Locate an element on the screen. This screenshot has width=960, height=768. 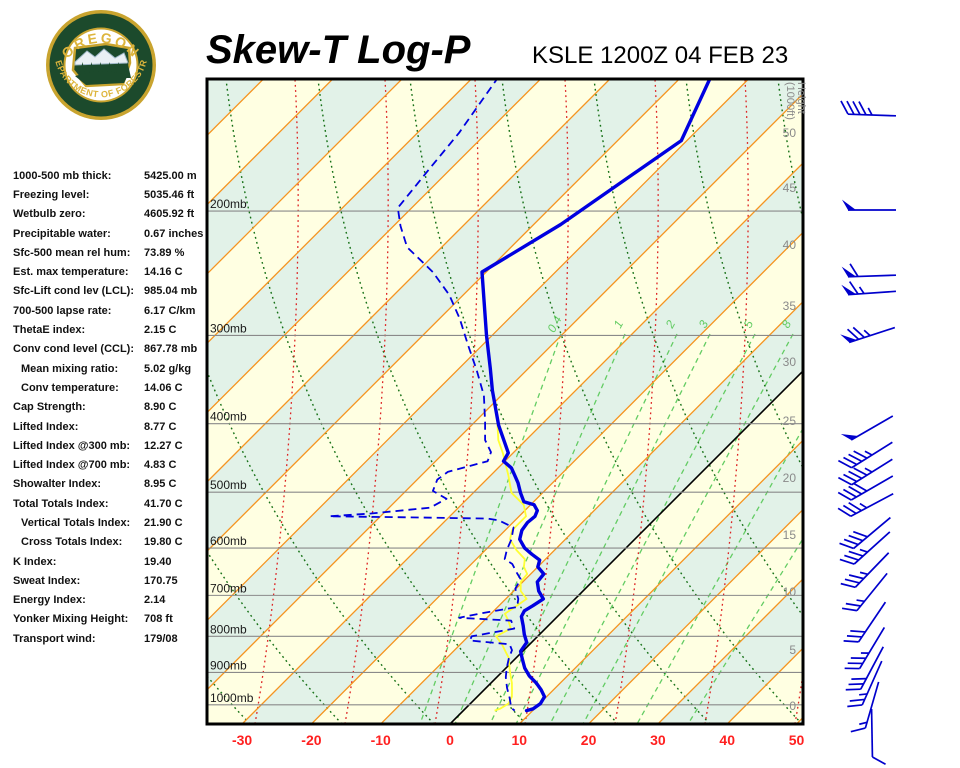
height-axis-title: Height is located at coordinates (801, 98).